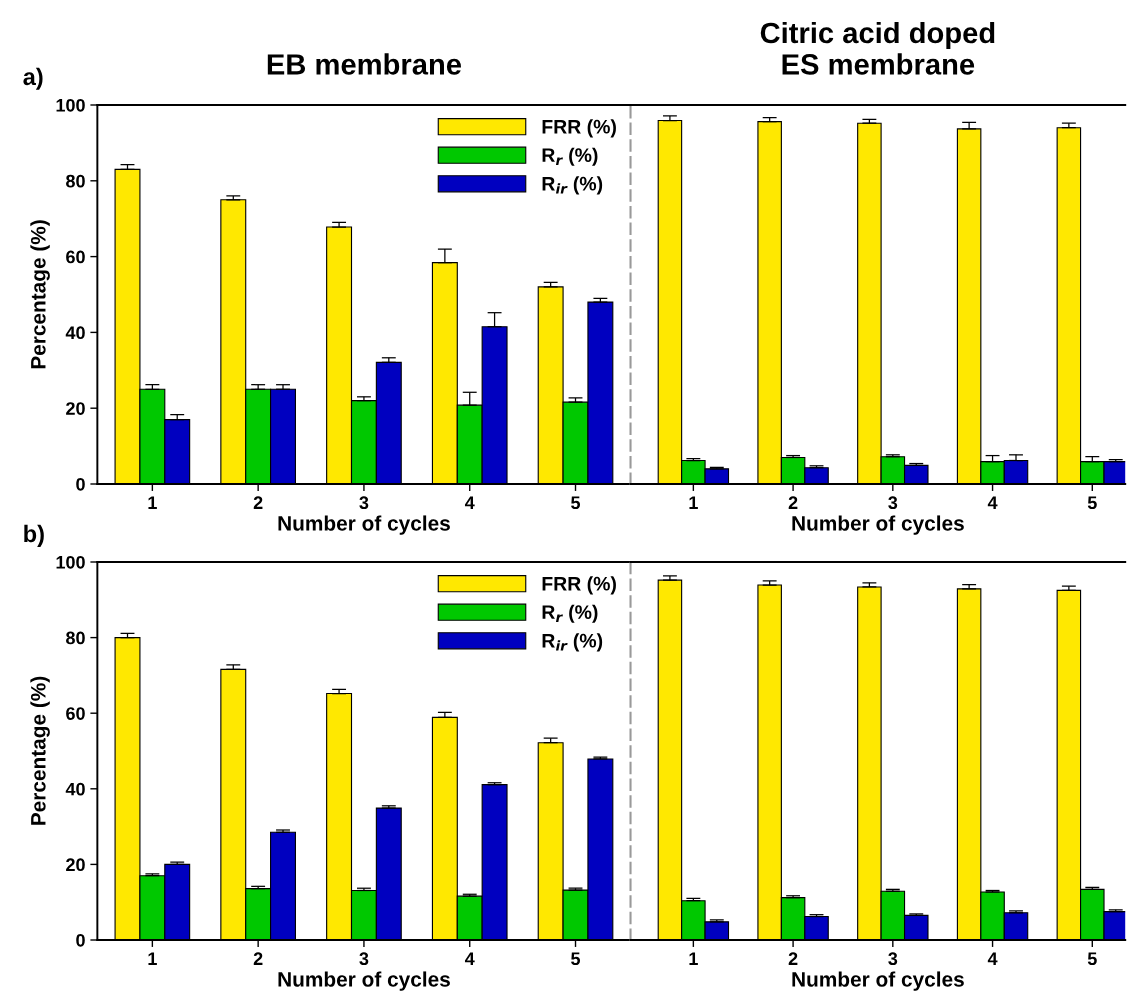 This screenshot has width=1132, height=1000. I want to click on chart-title: EB membrane, so click(364, 64).